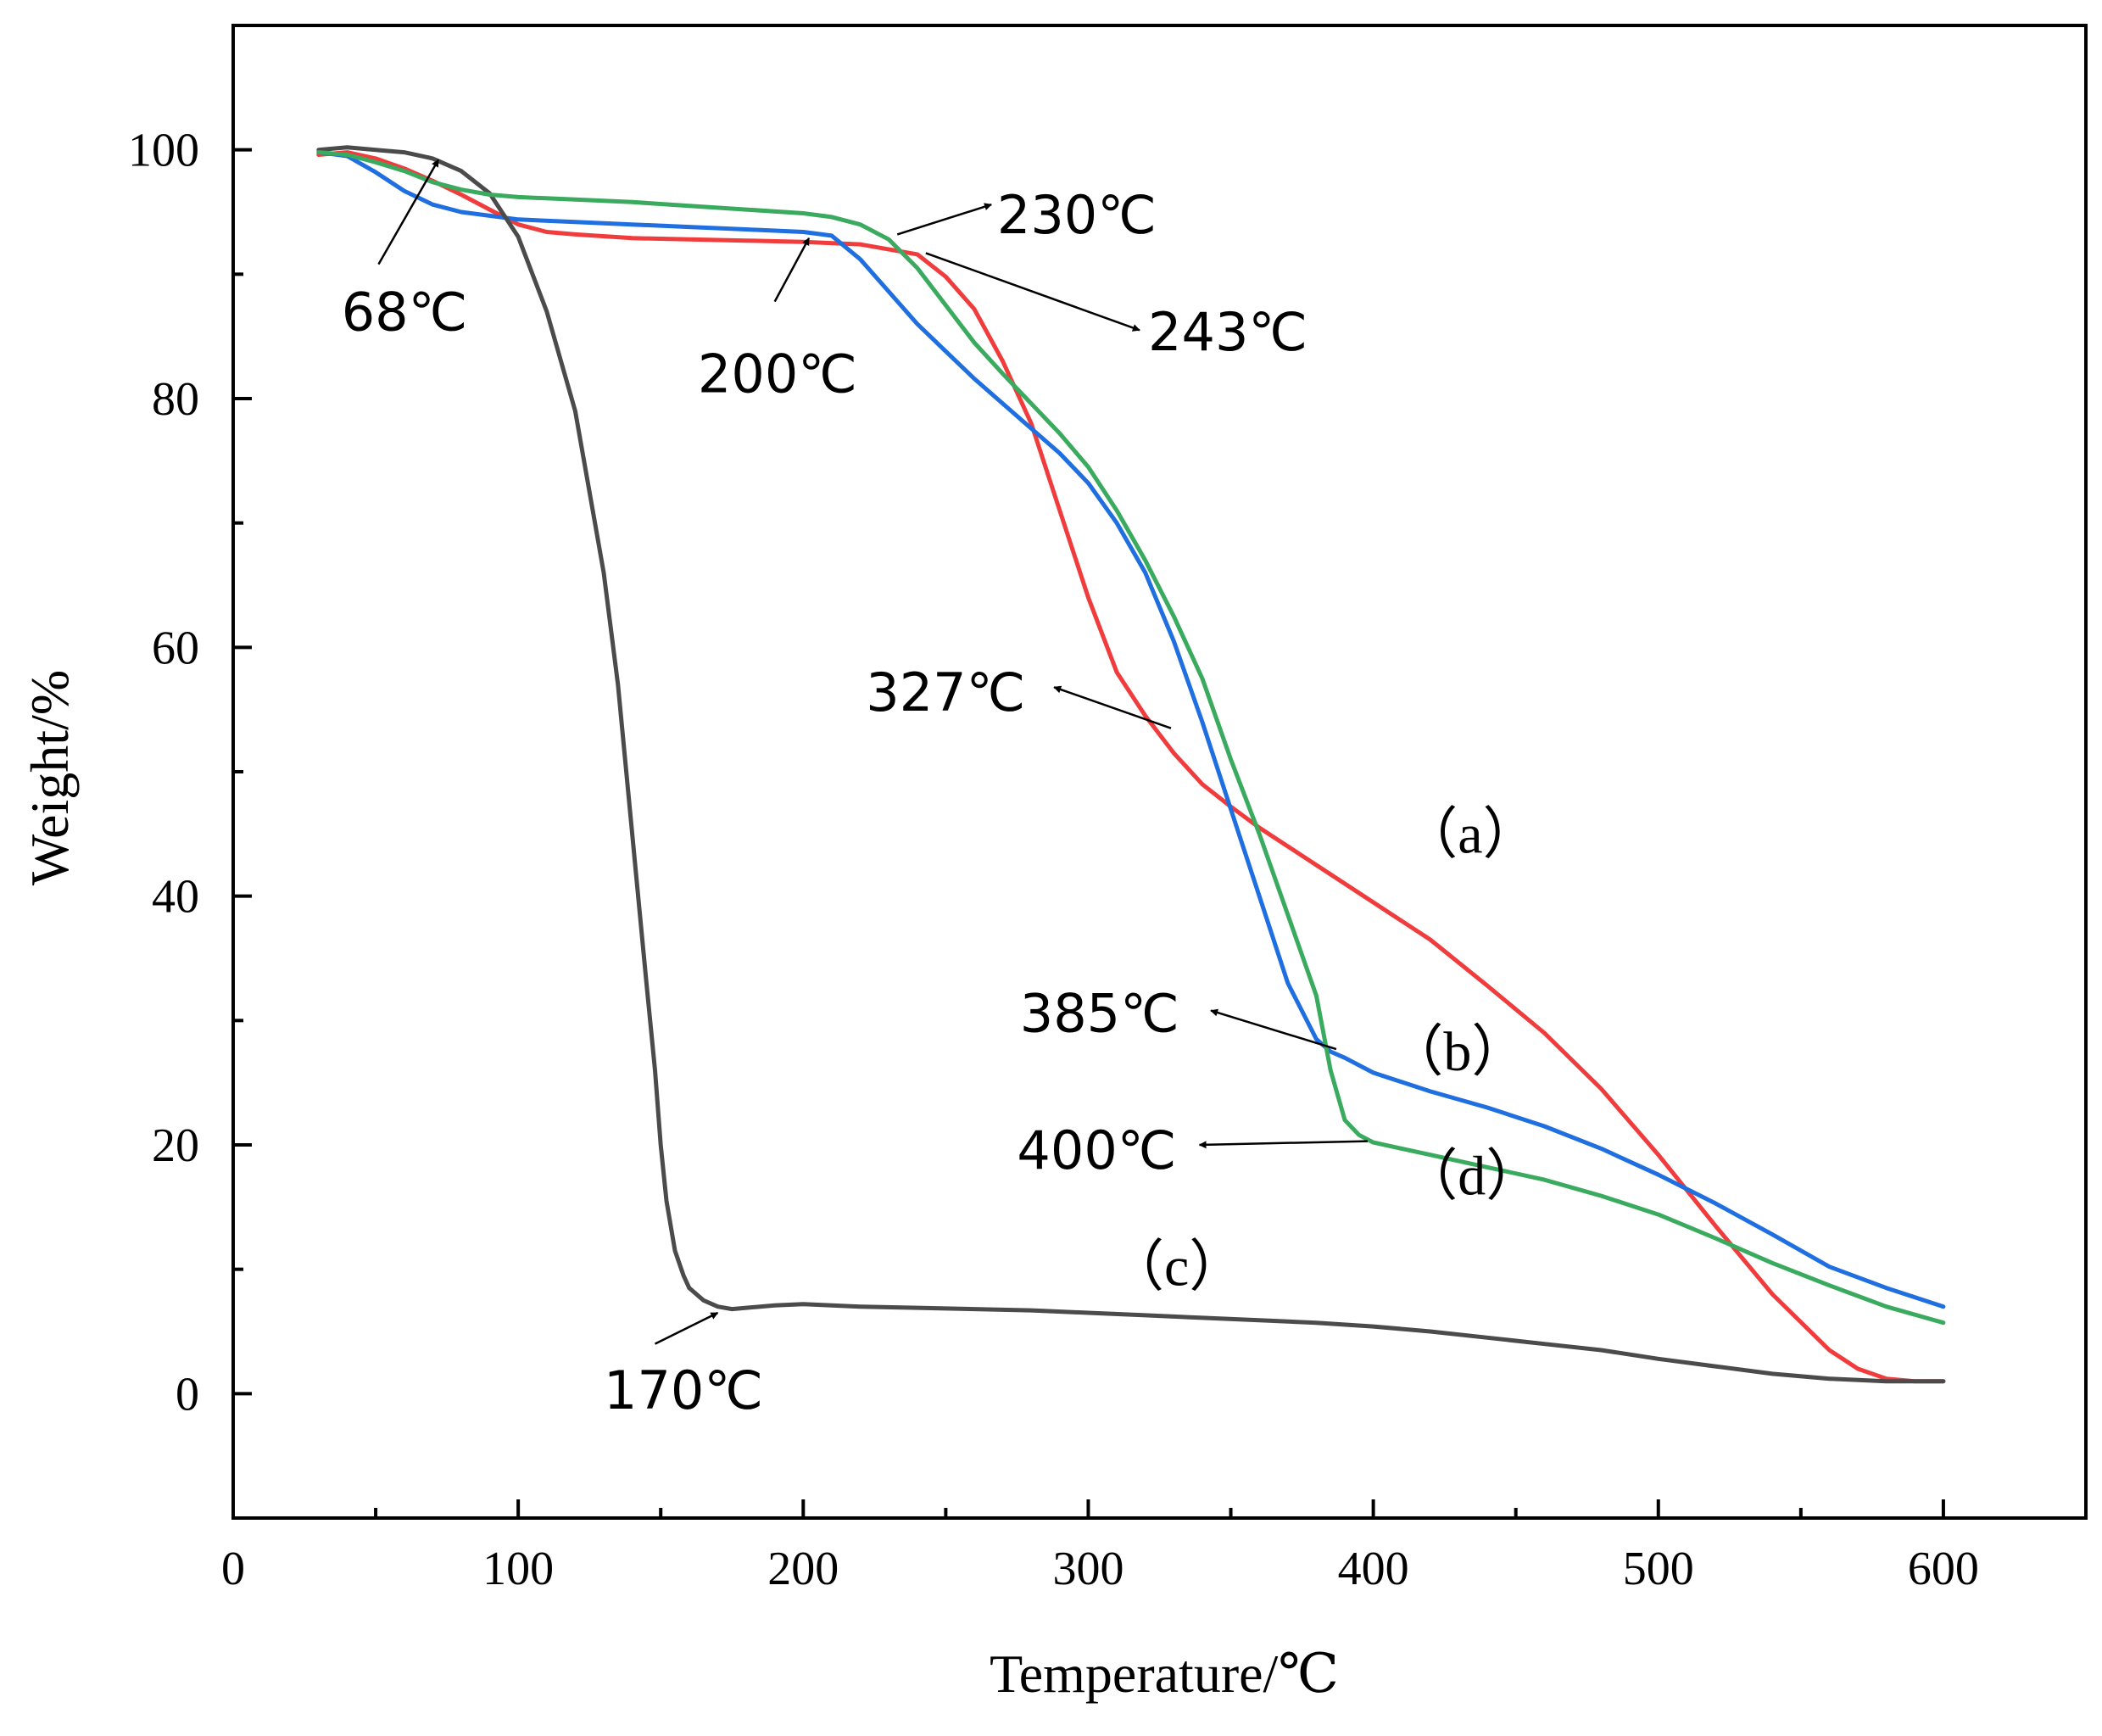  I want to click on x-tick-label: 400, so click(1373, 1569).